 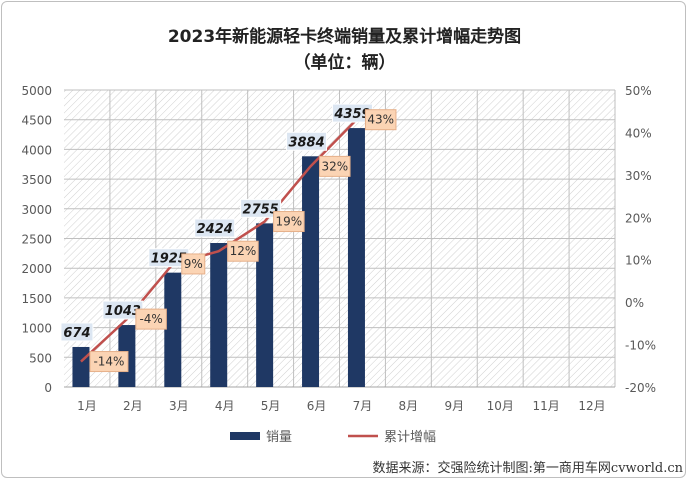 I want to click on y-right-tick-label: 10%, so click(x=638, y=261).